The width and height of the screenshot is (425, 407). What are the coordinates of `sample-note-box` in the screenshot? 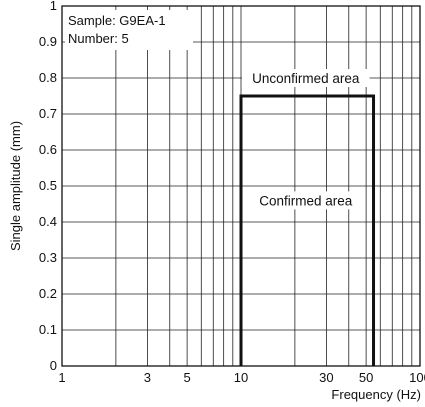 It's located at (129, 30).